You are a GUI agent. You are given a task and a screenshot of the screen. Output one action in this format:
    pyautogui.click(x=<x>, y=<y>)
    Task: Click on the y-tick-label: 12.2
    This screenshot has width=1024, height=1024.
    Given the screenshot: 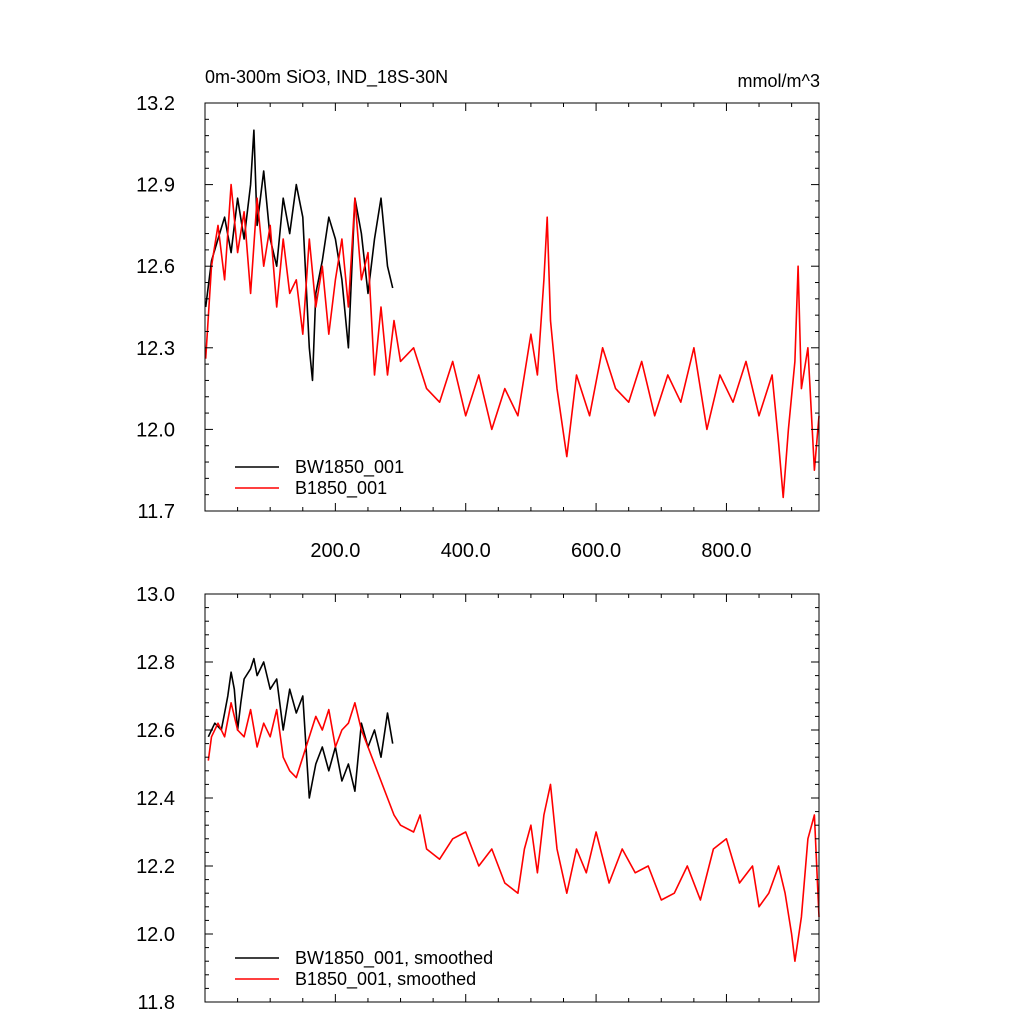 What is the action you would take?
    pyautogui.click(x=155, y=867)
    